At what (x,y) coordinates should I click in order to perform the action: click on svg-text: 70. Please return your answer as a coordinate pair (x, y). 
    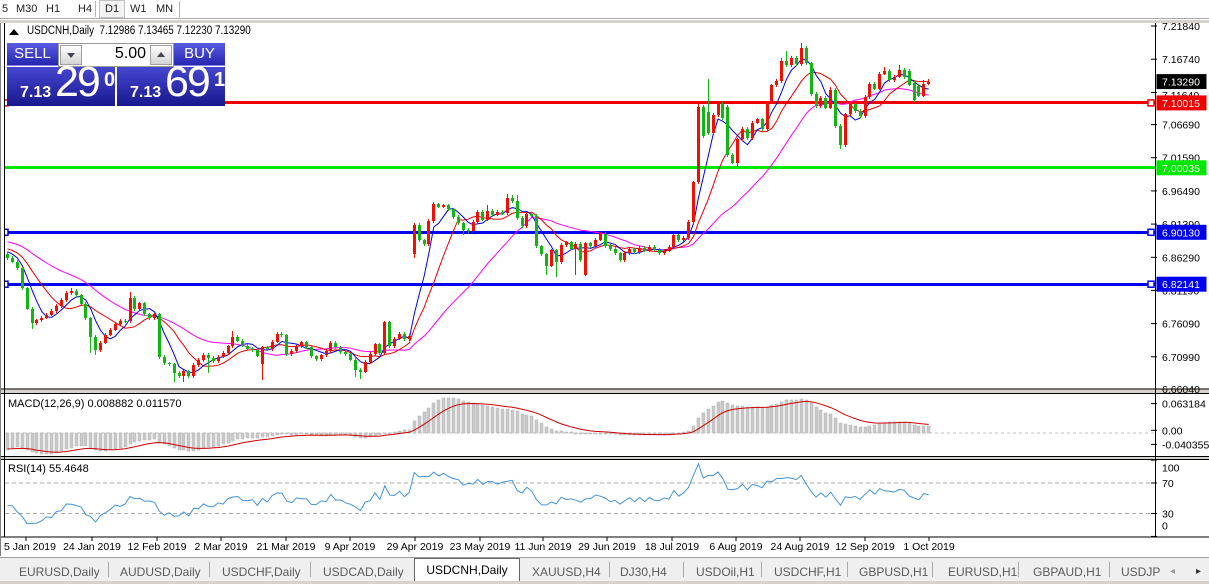
    Looking at the image, I should click on (1168, 484).